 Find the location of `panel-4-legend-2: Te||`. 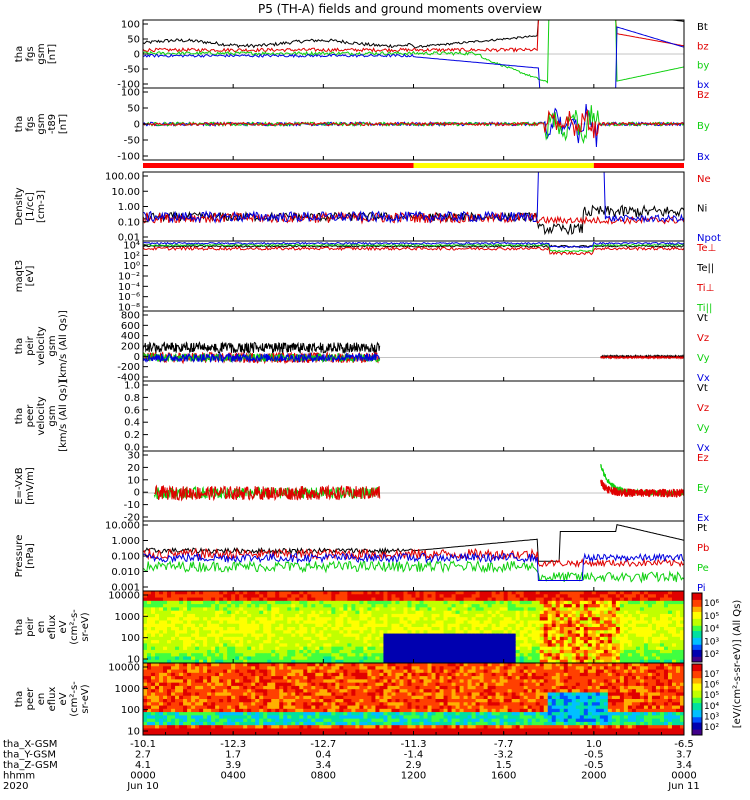

panel-4-legend-2: Te|| is located at coordinates (705, 268).